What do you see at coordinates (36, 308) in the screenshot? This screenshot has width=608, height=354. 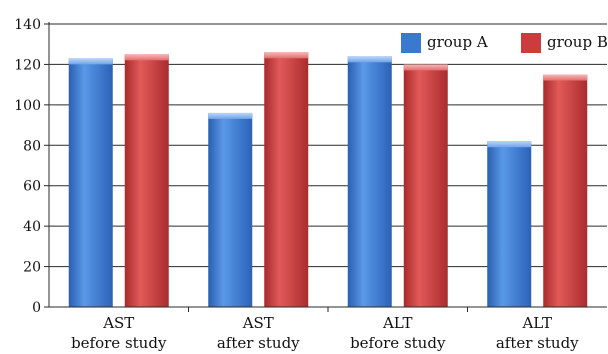 I see `y-tick-label: 0` at bounding box center [36, 308].